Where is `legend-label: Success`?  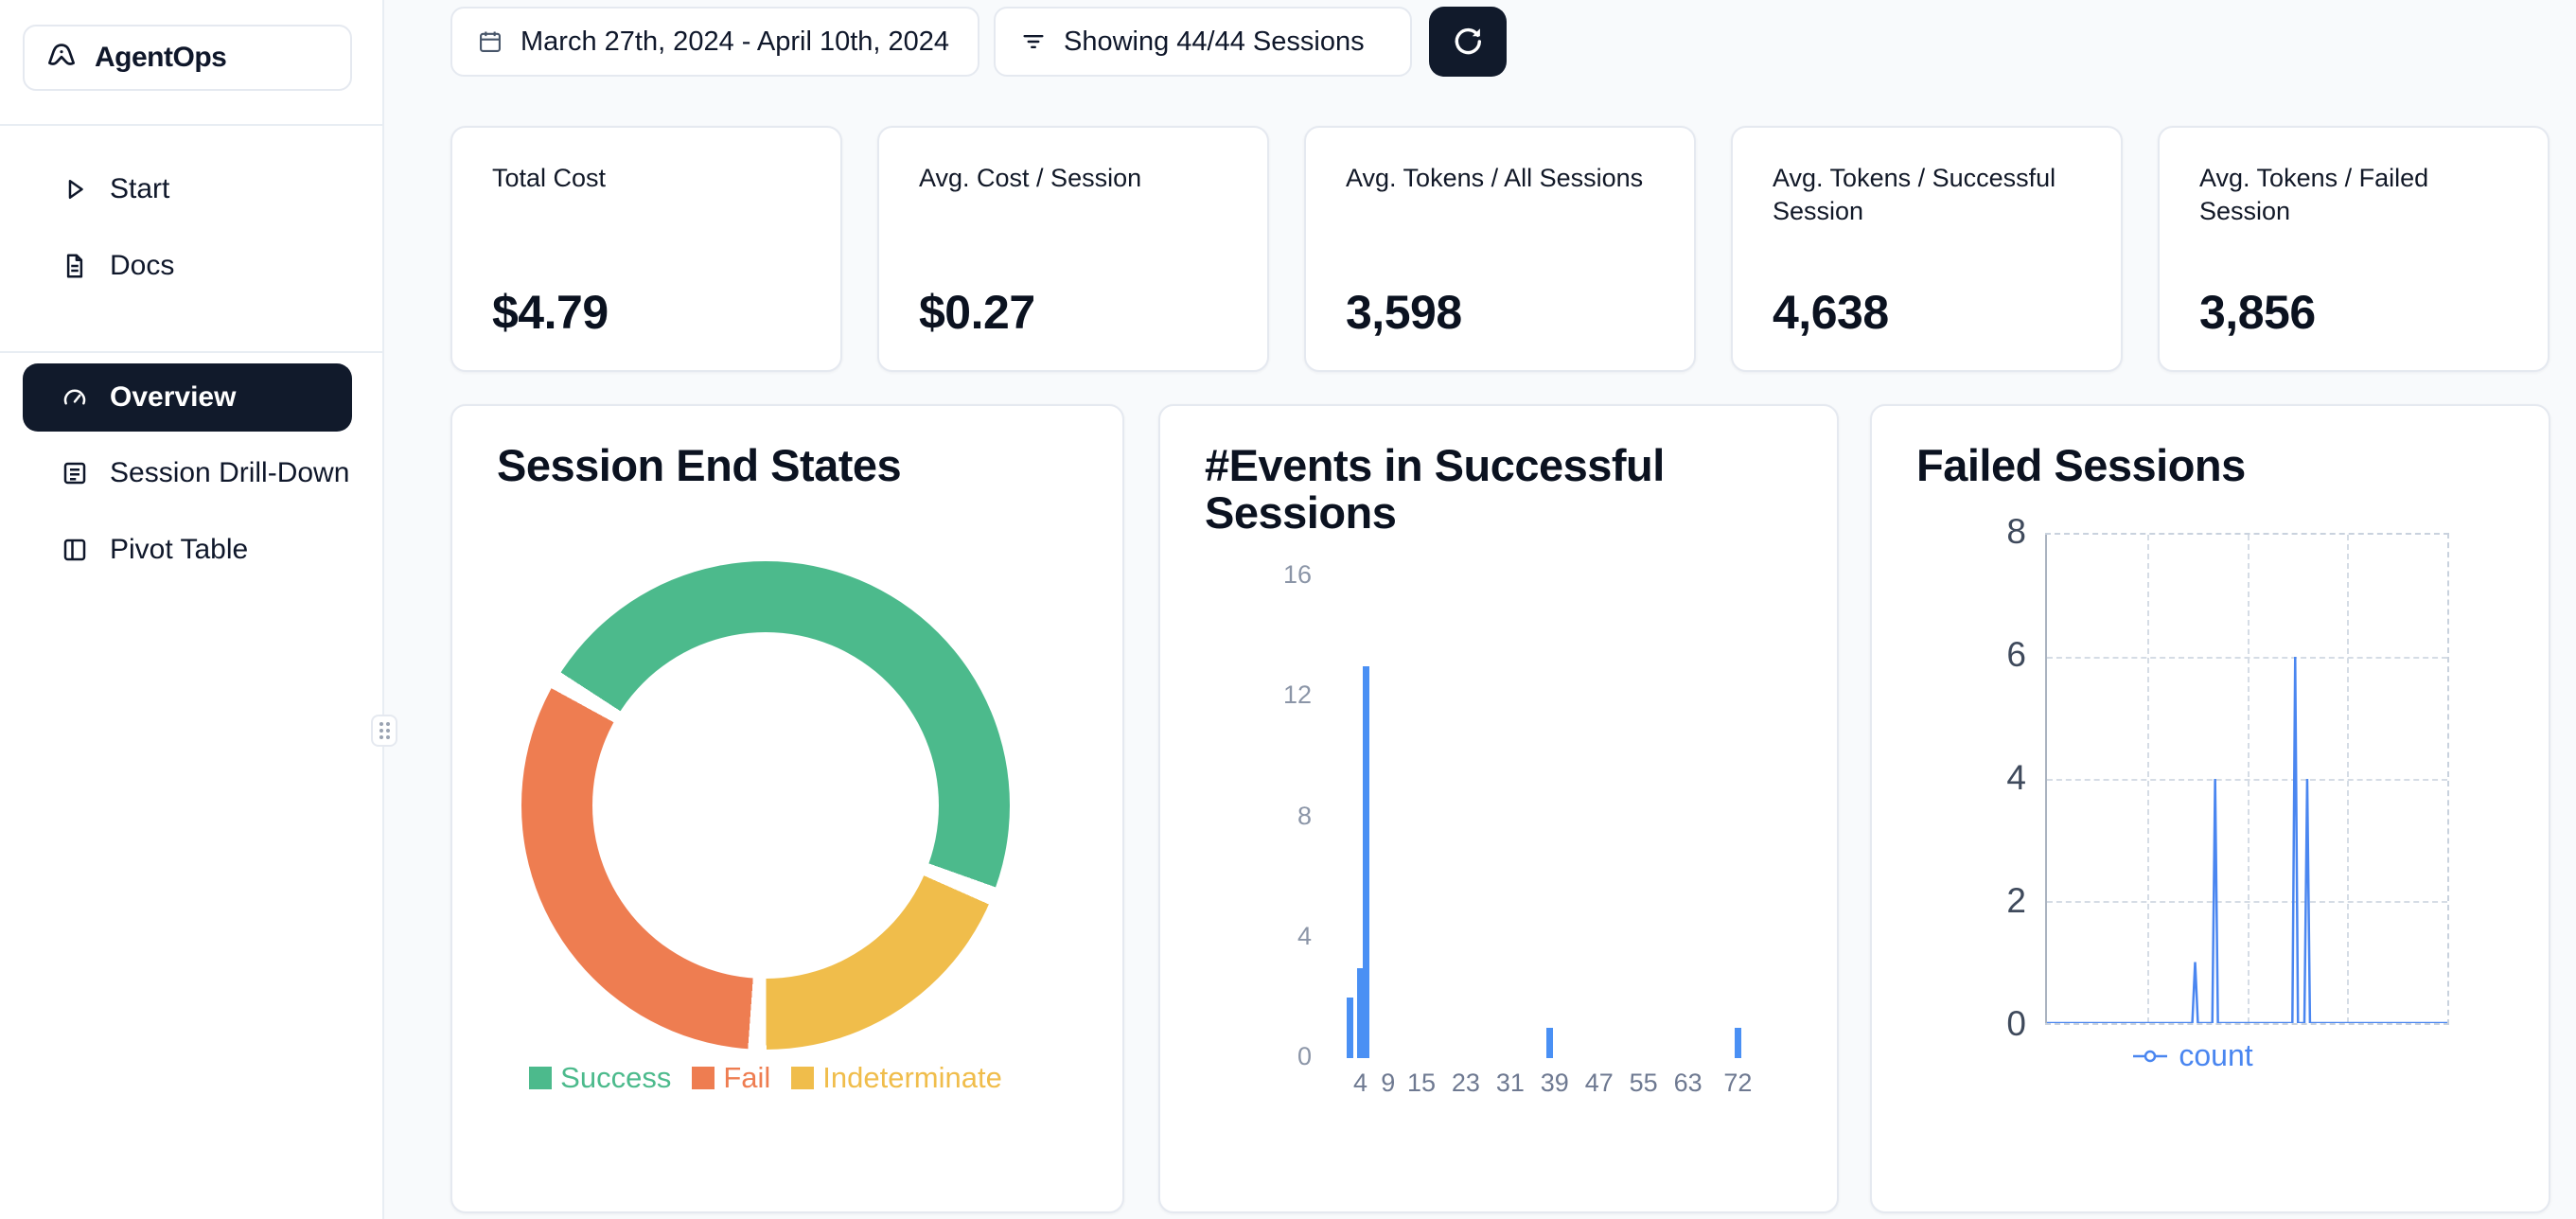 legend-label: Success is located at coordinates (616, 1077).